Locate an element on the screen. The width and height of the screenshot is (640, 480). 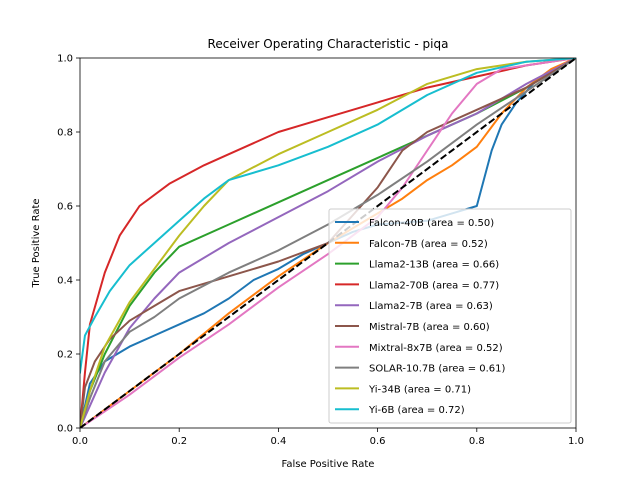
y-tick-label: 0.2 is located at coordinates (65, 355).